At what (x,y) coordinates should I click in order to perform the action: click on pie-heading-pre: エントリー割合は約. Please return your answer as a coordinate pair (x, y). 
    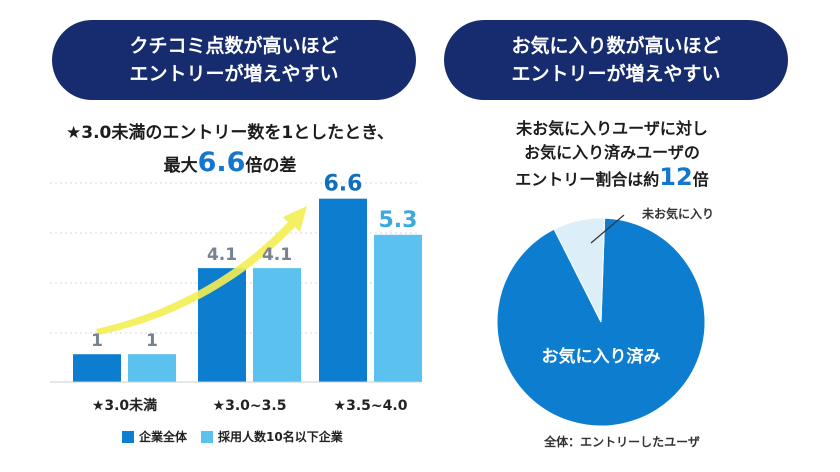
    Looking at the image, I should click on (587, 179).